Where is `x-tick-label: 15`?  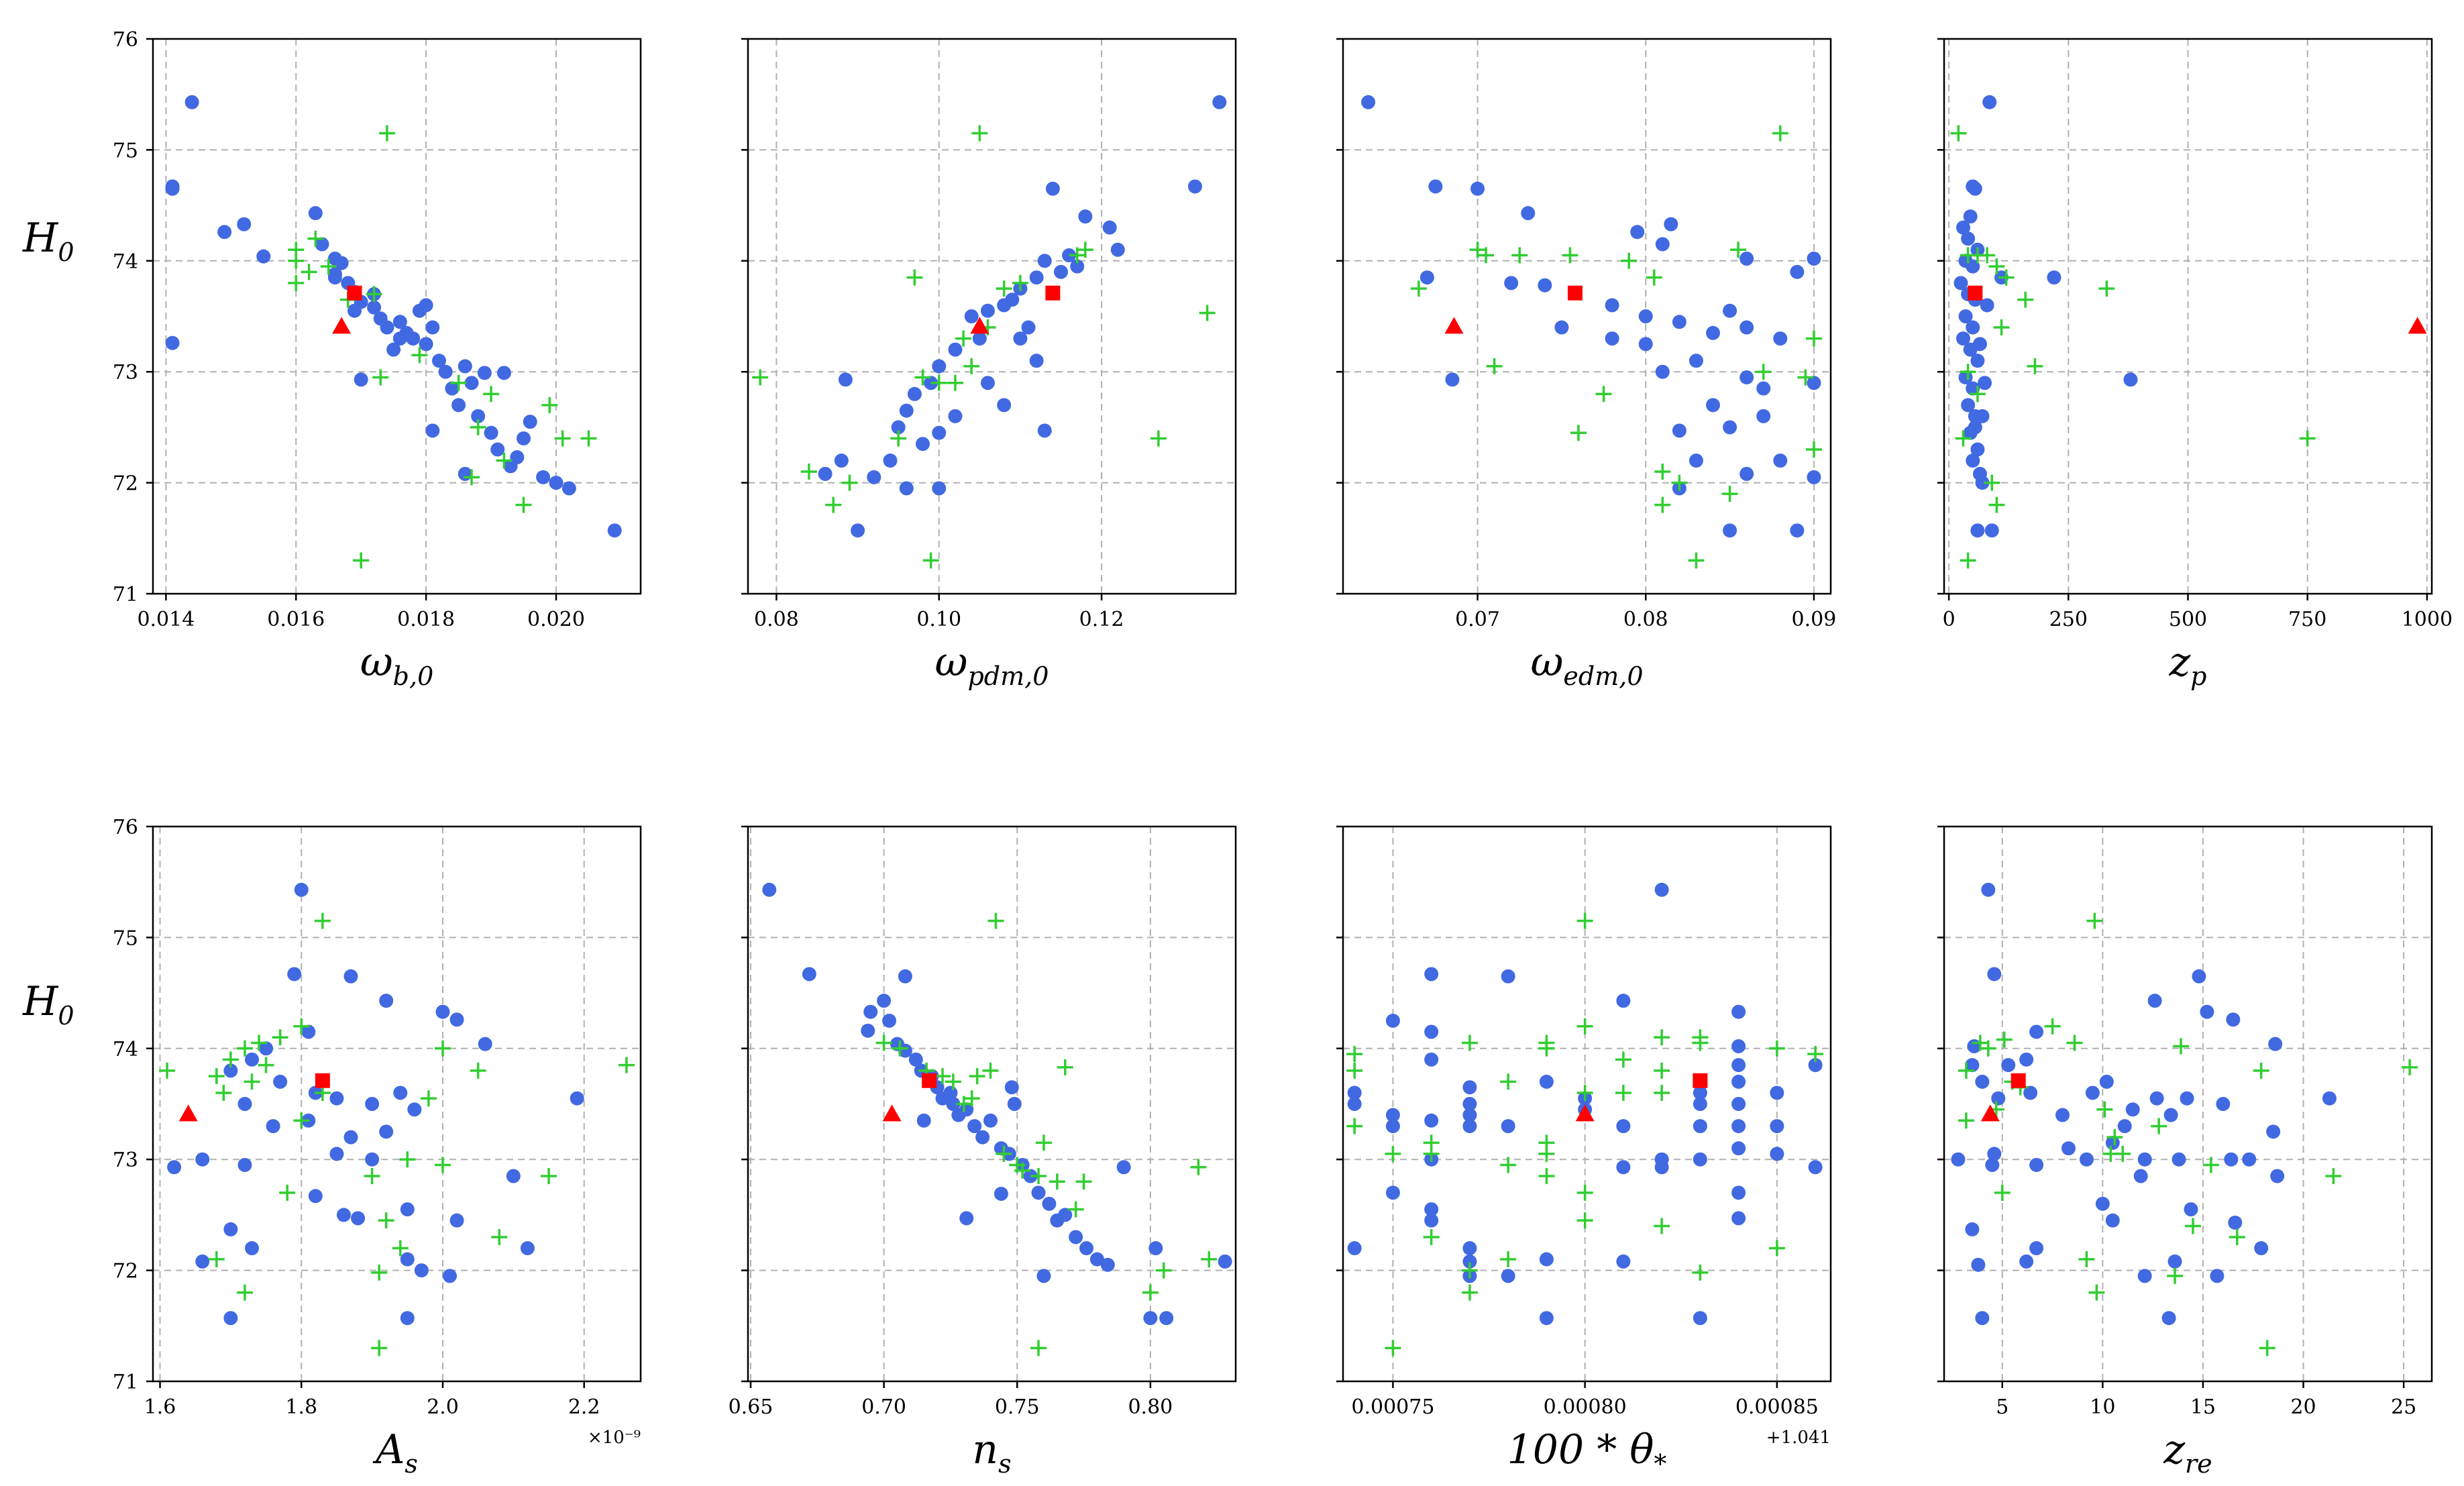
x-tick-label: 15 is located at coordinates (2203, 1407).